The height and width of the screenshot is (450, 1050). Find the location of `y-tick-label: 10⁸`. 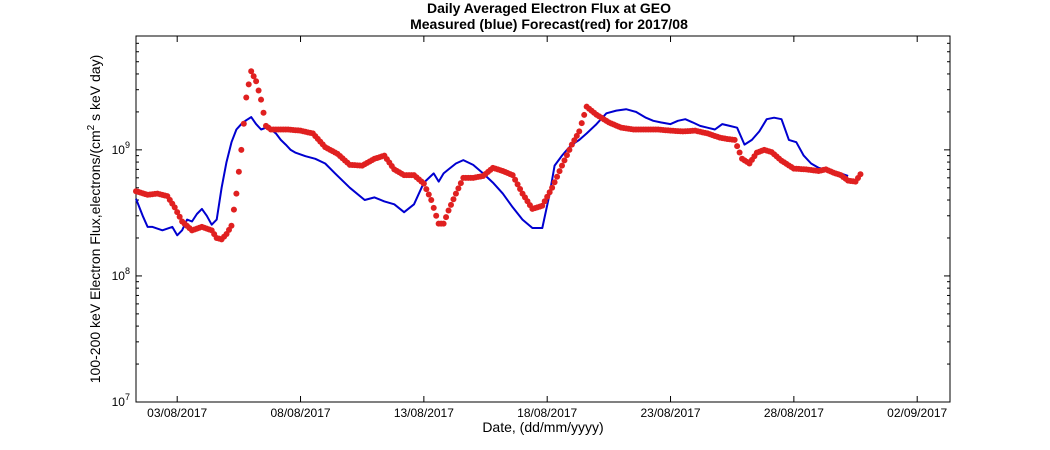

y-tick-label: 10⁸ is located at coordinates (121, 274).